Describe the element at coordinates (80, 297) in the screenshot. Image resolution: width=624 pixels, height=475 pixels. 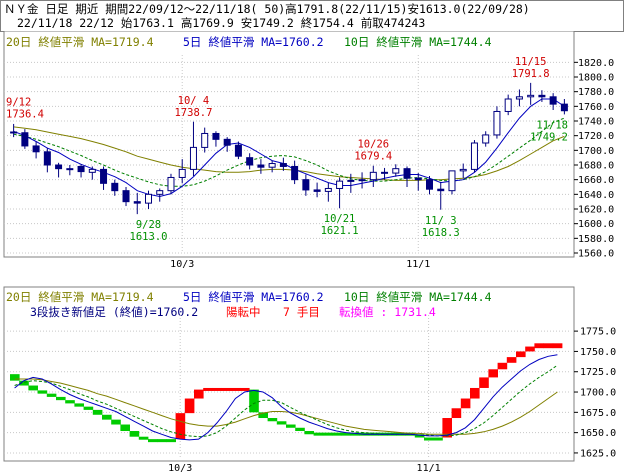
I see `legend2-ma20: 20日 終値平滑 MA=1719.4` at that location.